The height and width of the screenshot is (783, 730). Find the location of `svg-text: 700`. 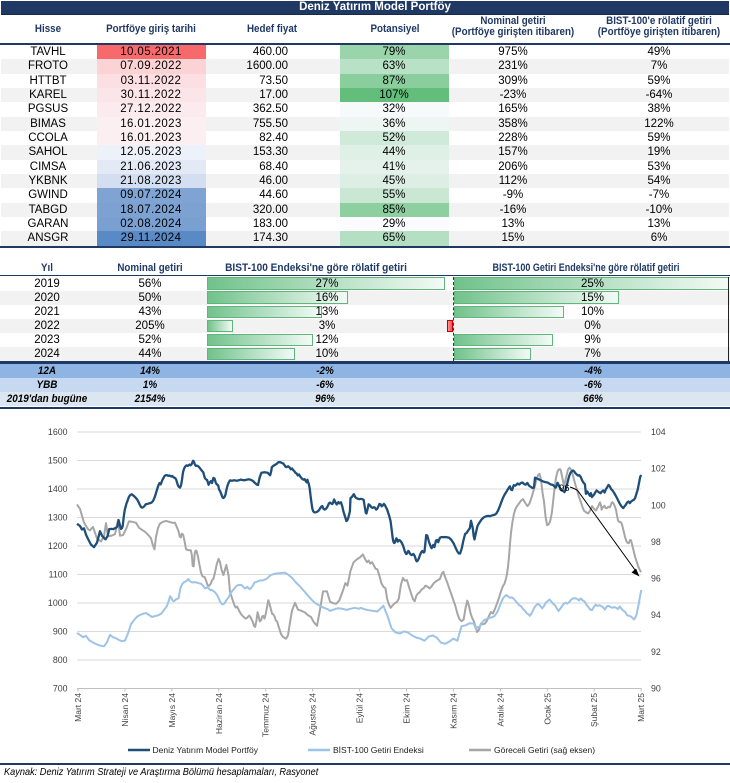

svg-text: 700 is located at coordinates (60, 689).